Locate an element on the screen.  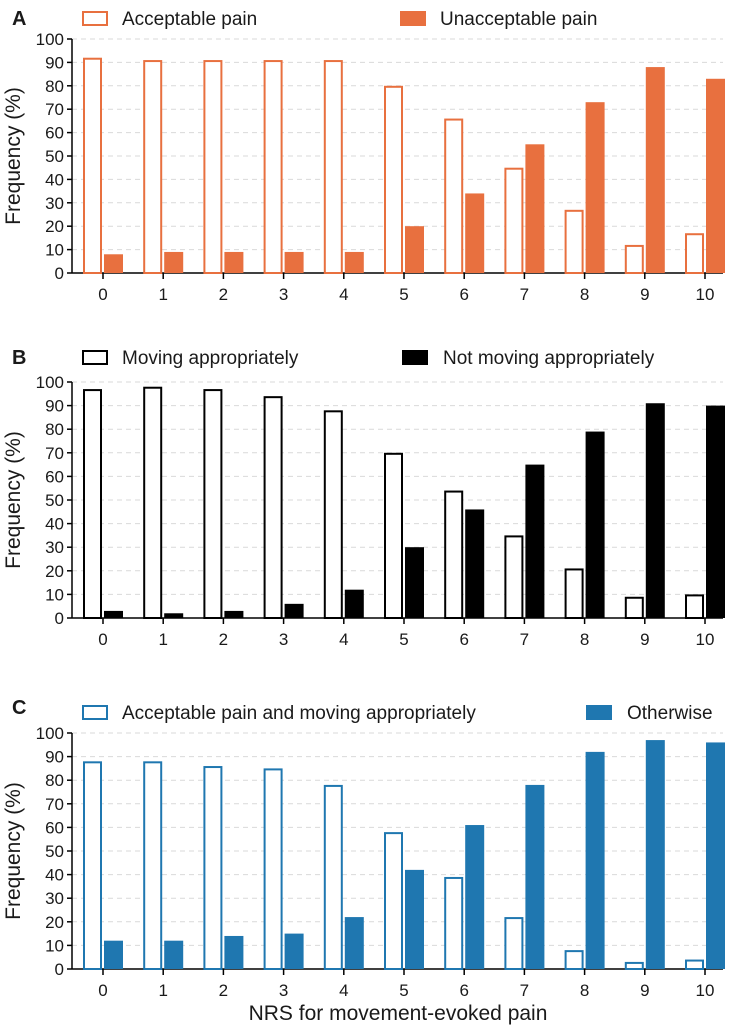
panel-a-legend-label: Unacceptable pain is located at coordinates (518, 19).